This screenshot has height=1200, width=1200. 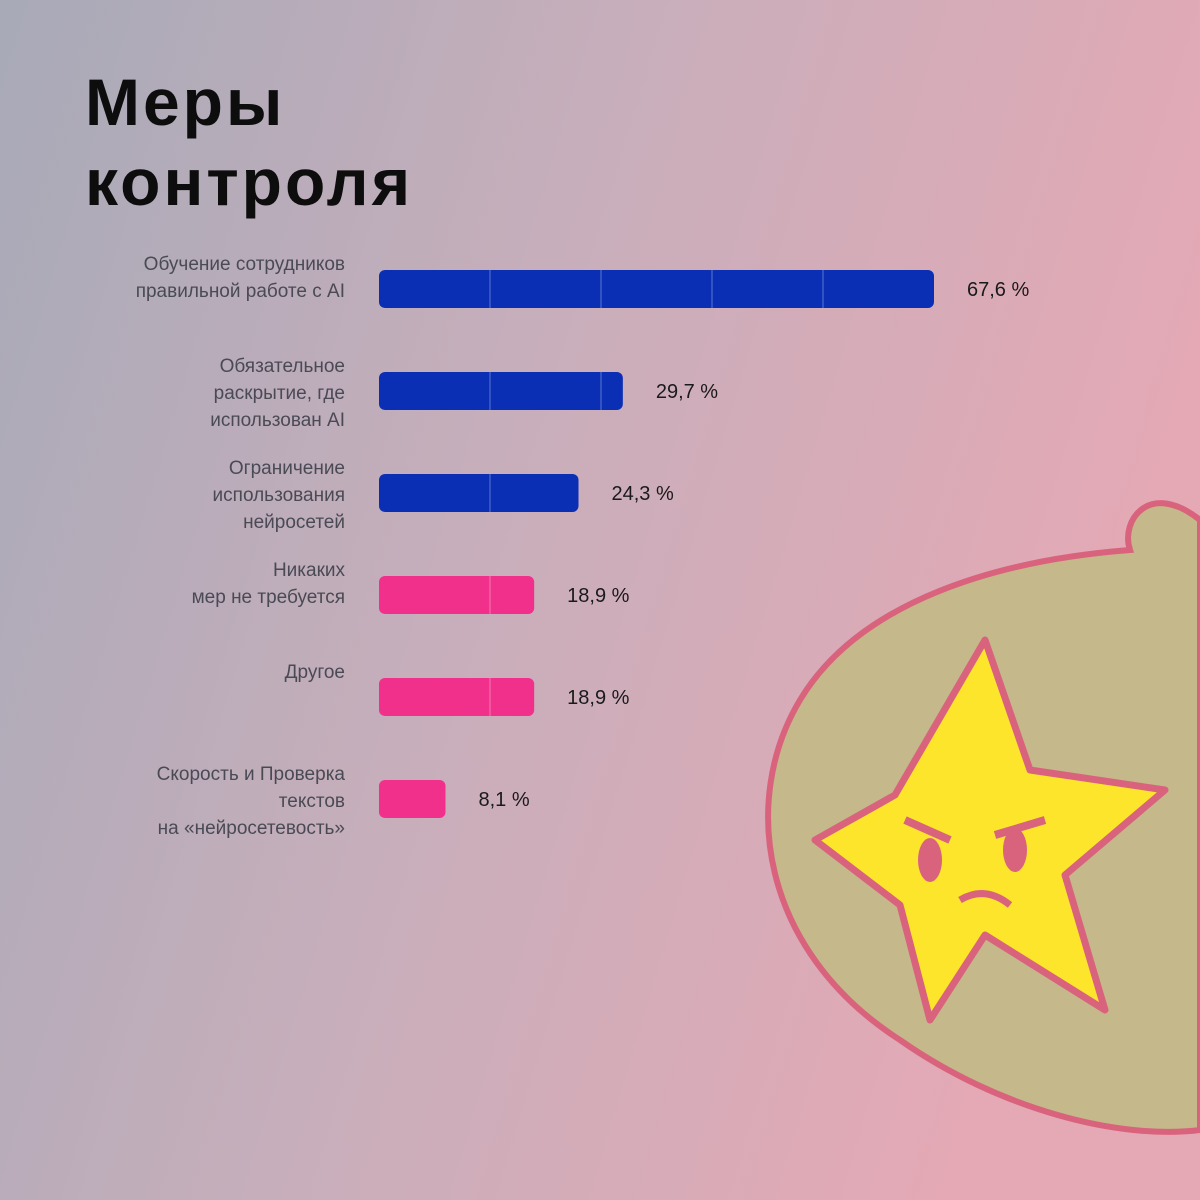 I want to click on category-label: Обязательное раскрытие, где использован AI, so click(x=277, y=393).